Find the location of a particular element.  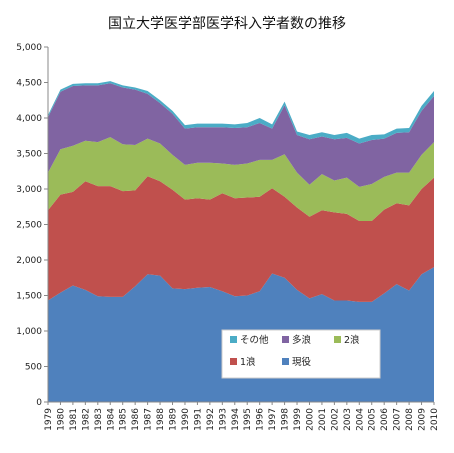

legend-box is located at coordinates (301, 354).